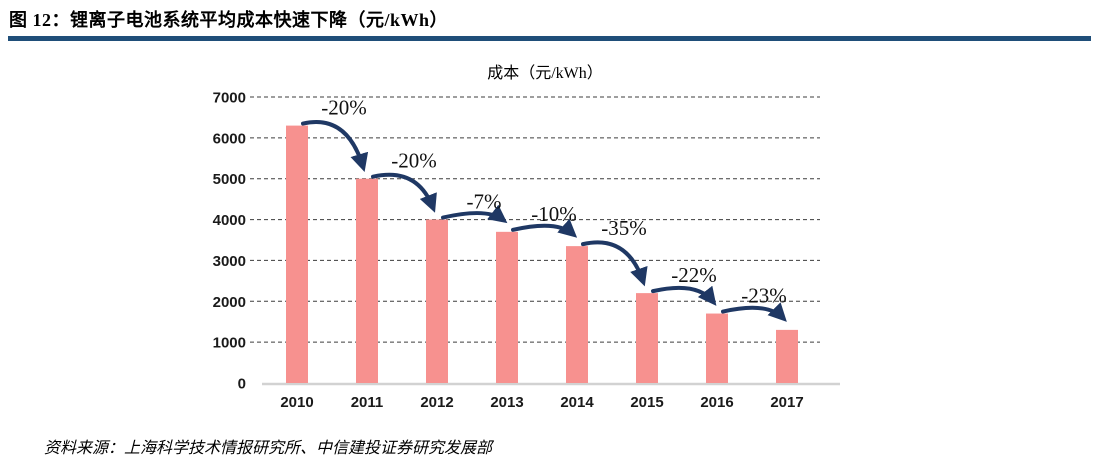 This screenshot has height=461, width=1099. Describe the element at coordinates (229, 302) in the screenshot. I see `y-tick-2000: 2000` at that location.